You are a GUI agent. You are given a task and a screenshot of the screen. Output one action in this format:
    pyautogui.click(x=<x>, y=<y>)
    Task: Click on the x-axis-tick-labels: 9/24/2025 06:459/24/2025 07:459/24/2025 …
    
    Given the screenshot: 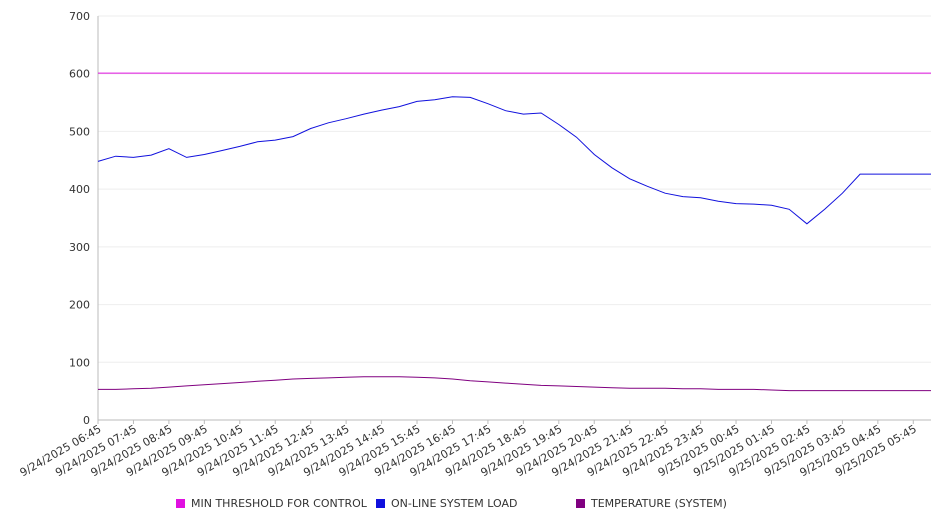 What is the action you would take?
    pyautogui.click(x=468, y=449)
    